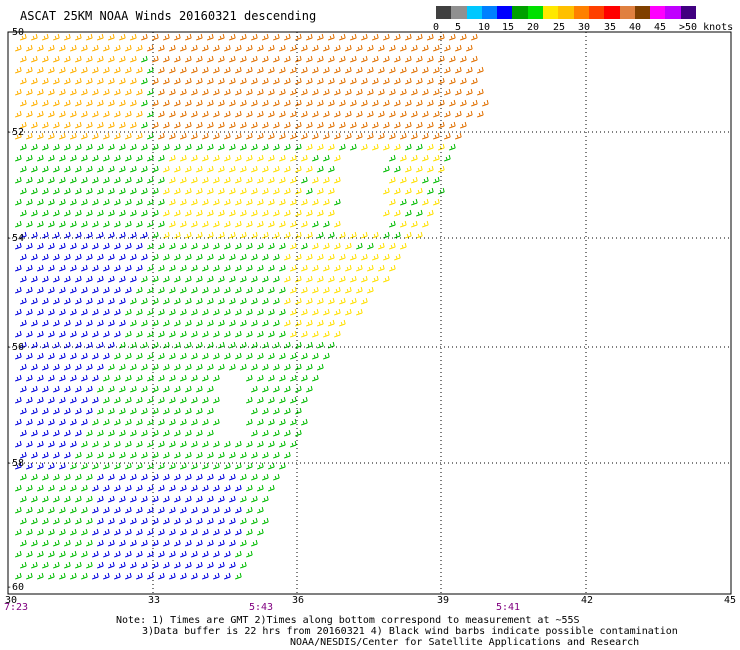 The image size is (740, 650). What do you see at coordinates (508, 27) in the screenshot?
I see `scale-label: 15` at bounding box center [508, 27].